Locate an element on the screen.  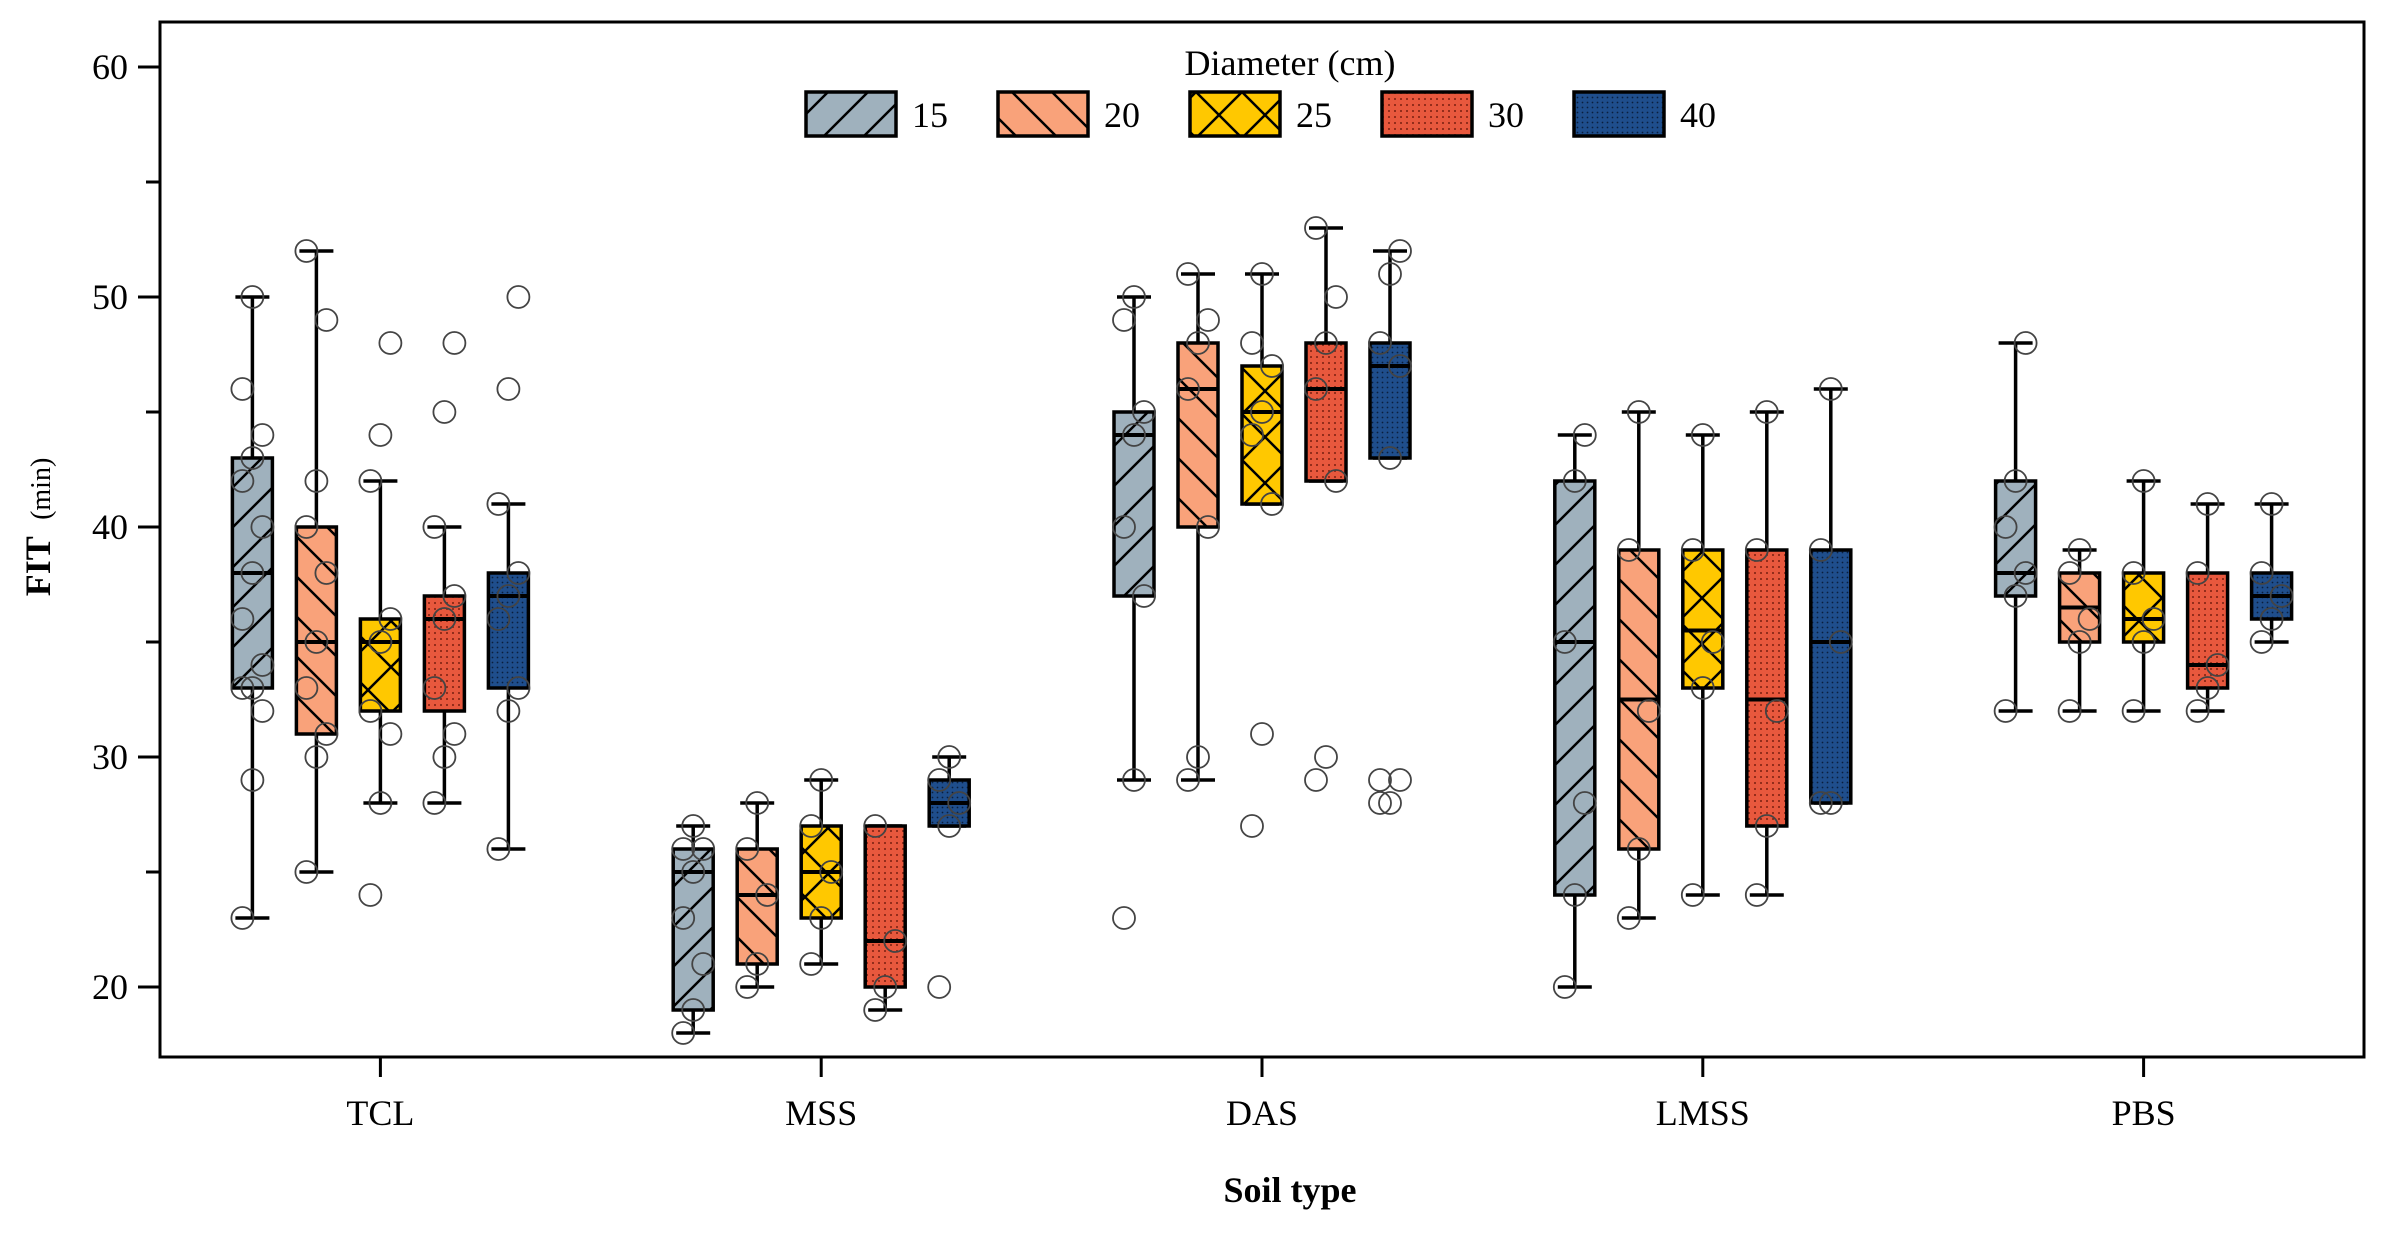
box-40-DAS is located at coordinates (1390, 527).